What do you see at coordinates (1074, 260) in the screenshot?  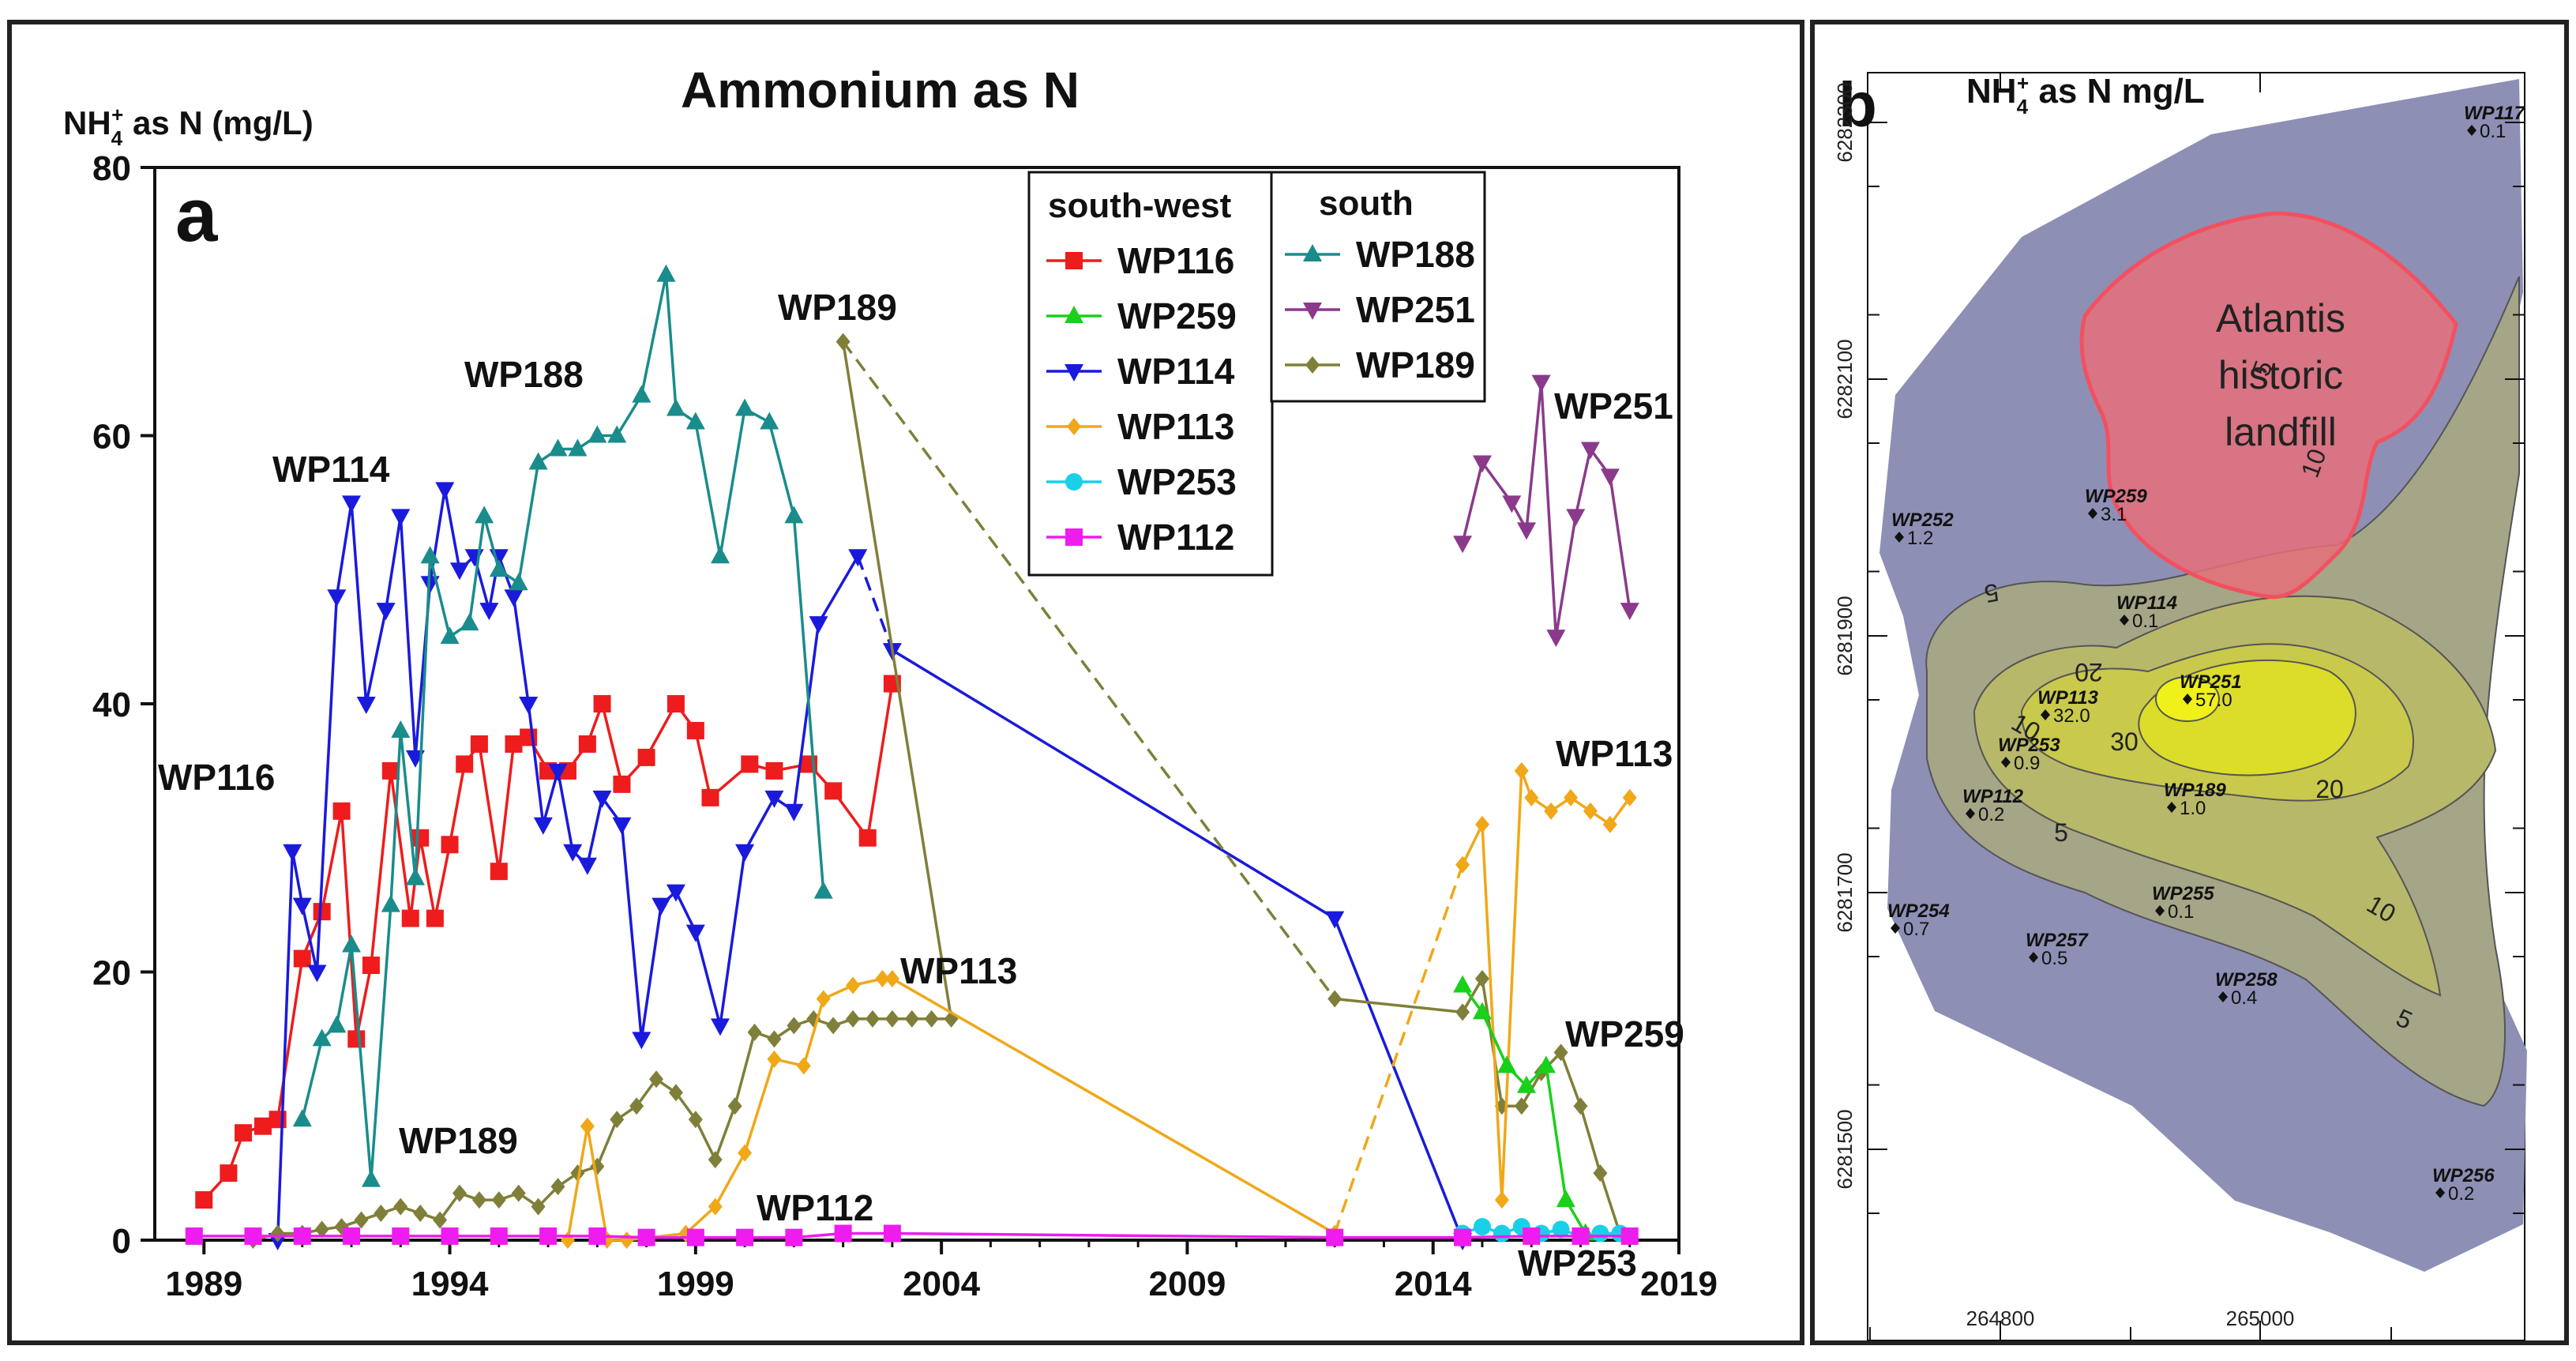 I see `legend-WP116-point` at bounding box center [1074, 260].